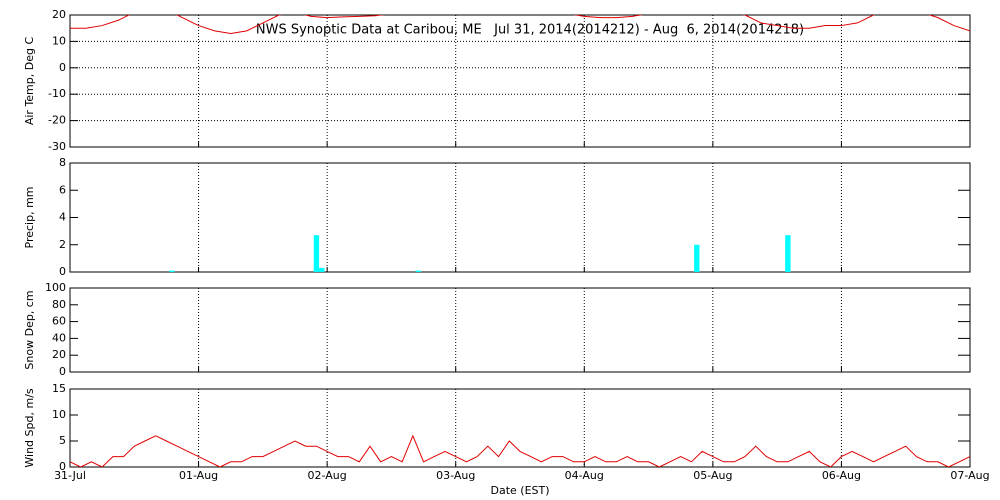 The width and height of the screenshot is (1000, 500). Describe the element at coordinates (455, 475) in the screenshot. I see `x-tick-label: 03-Aug` at that location.